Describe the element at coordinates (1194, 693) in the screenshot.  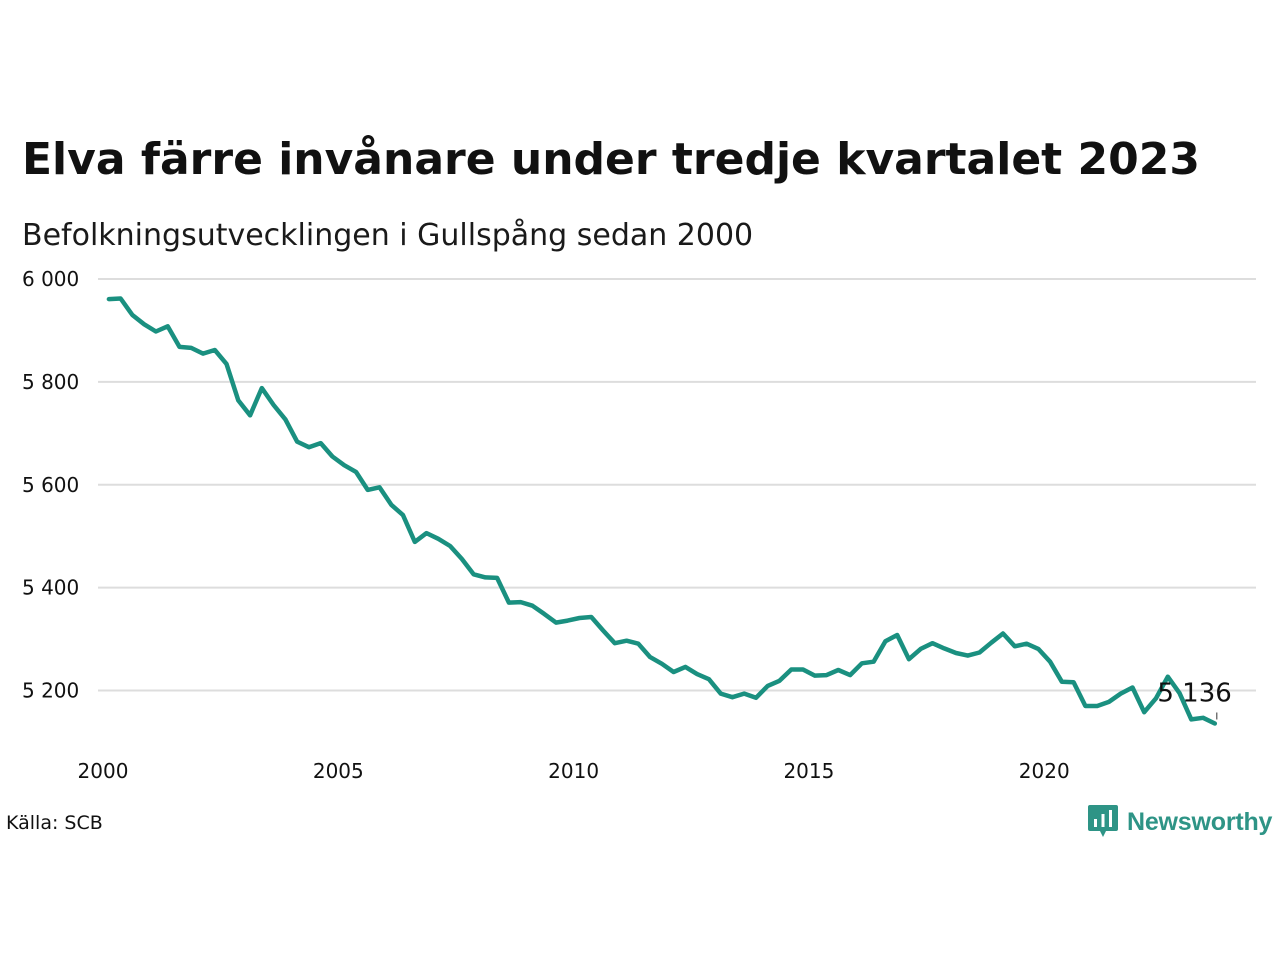
I see `last-value-label: 5 136` at that location.